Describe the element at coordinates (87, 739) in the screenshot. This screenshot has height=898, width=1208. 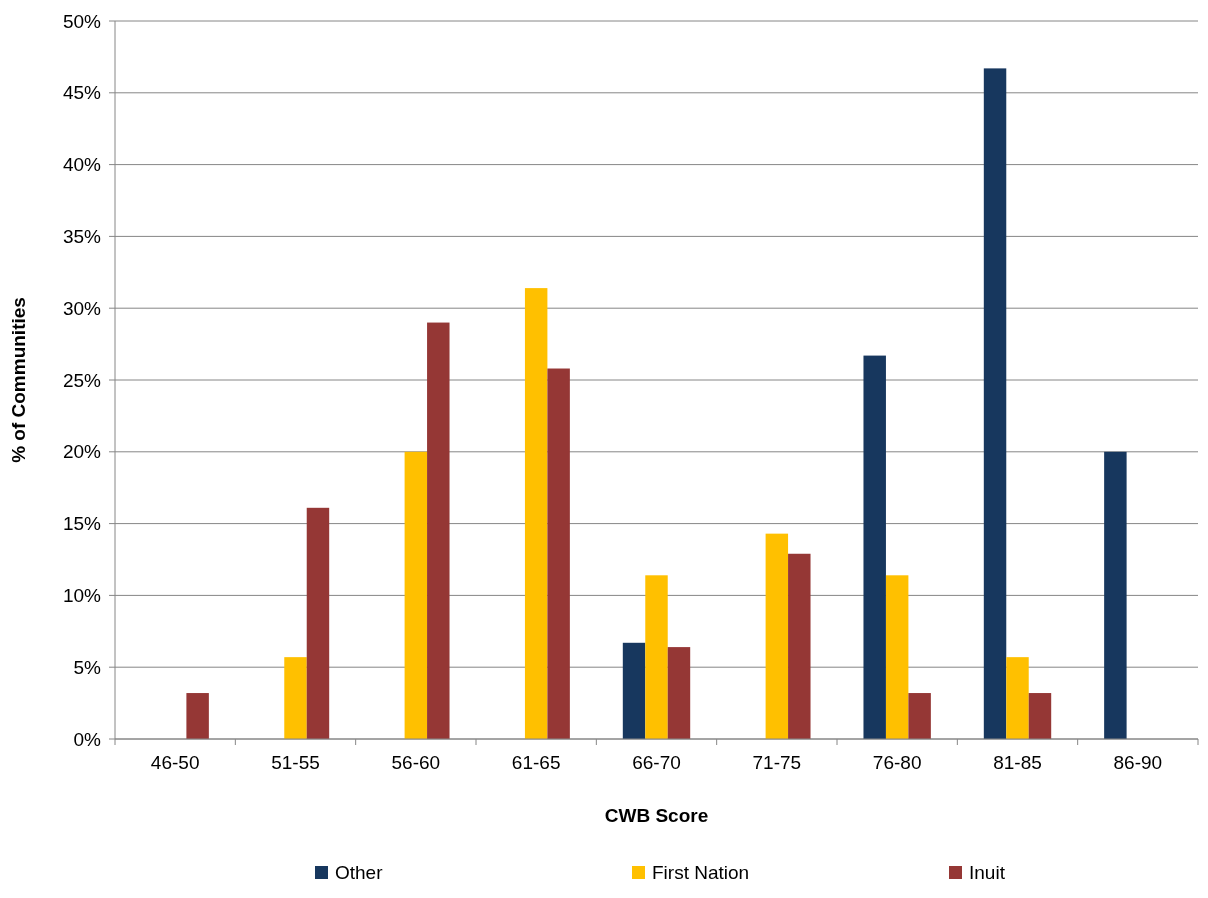
I see `y-tick-label: 0%` at that location.